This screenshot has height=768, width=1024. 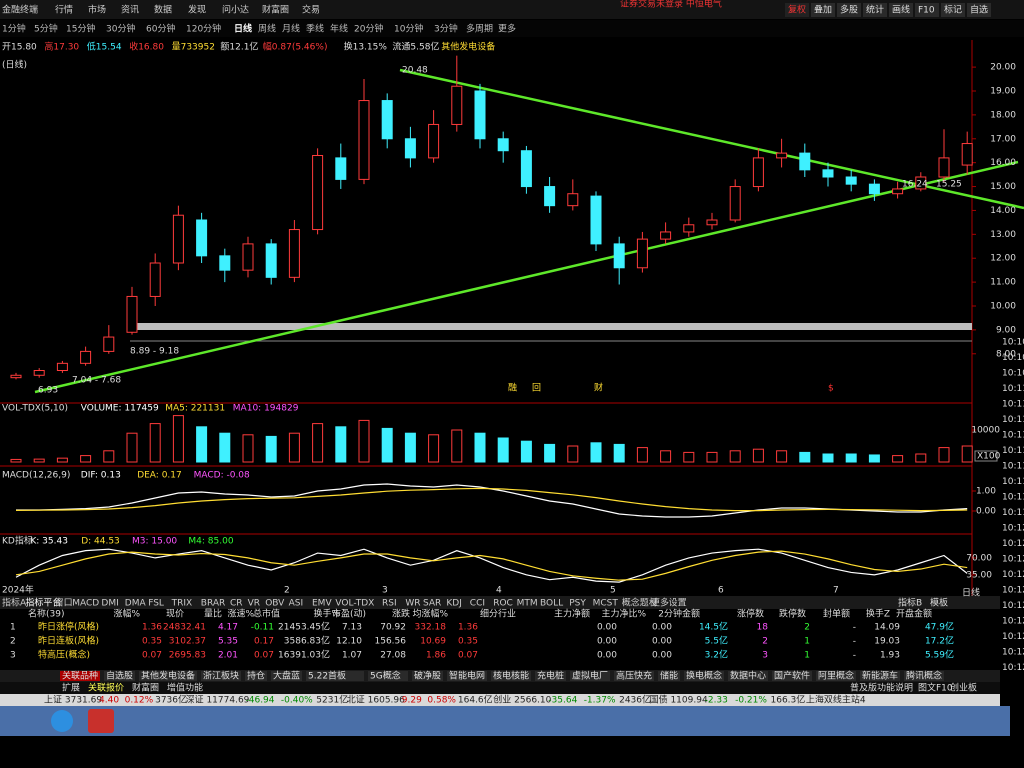 I want to click on menu-item: 行情, so click(x=64, y=10).